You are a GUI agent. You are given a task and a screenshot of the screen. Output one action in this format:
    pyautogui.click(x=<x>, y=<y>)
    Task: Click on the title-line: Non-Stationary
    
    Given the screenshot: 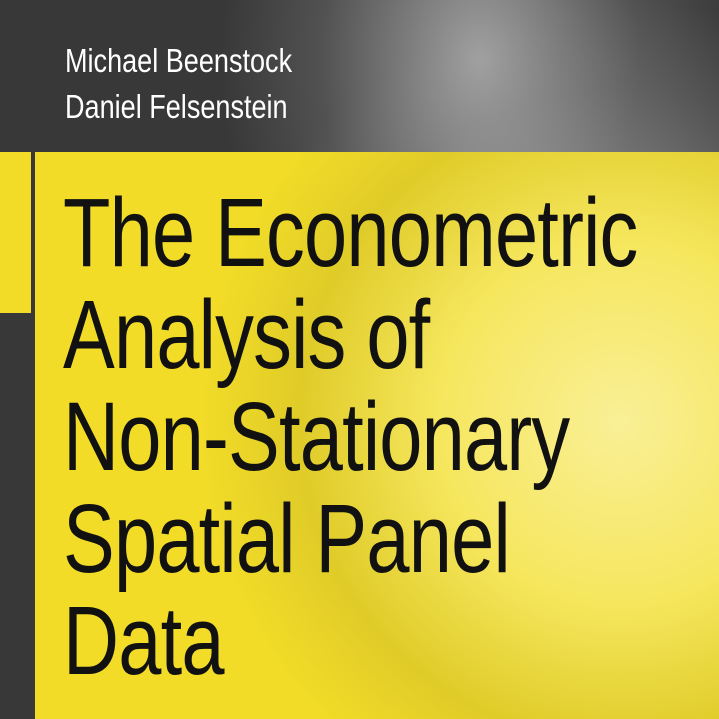 What is the action you would take?
    pyautogui.click(x=316, y=436)
    